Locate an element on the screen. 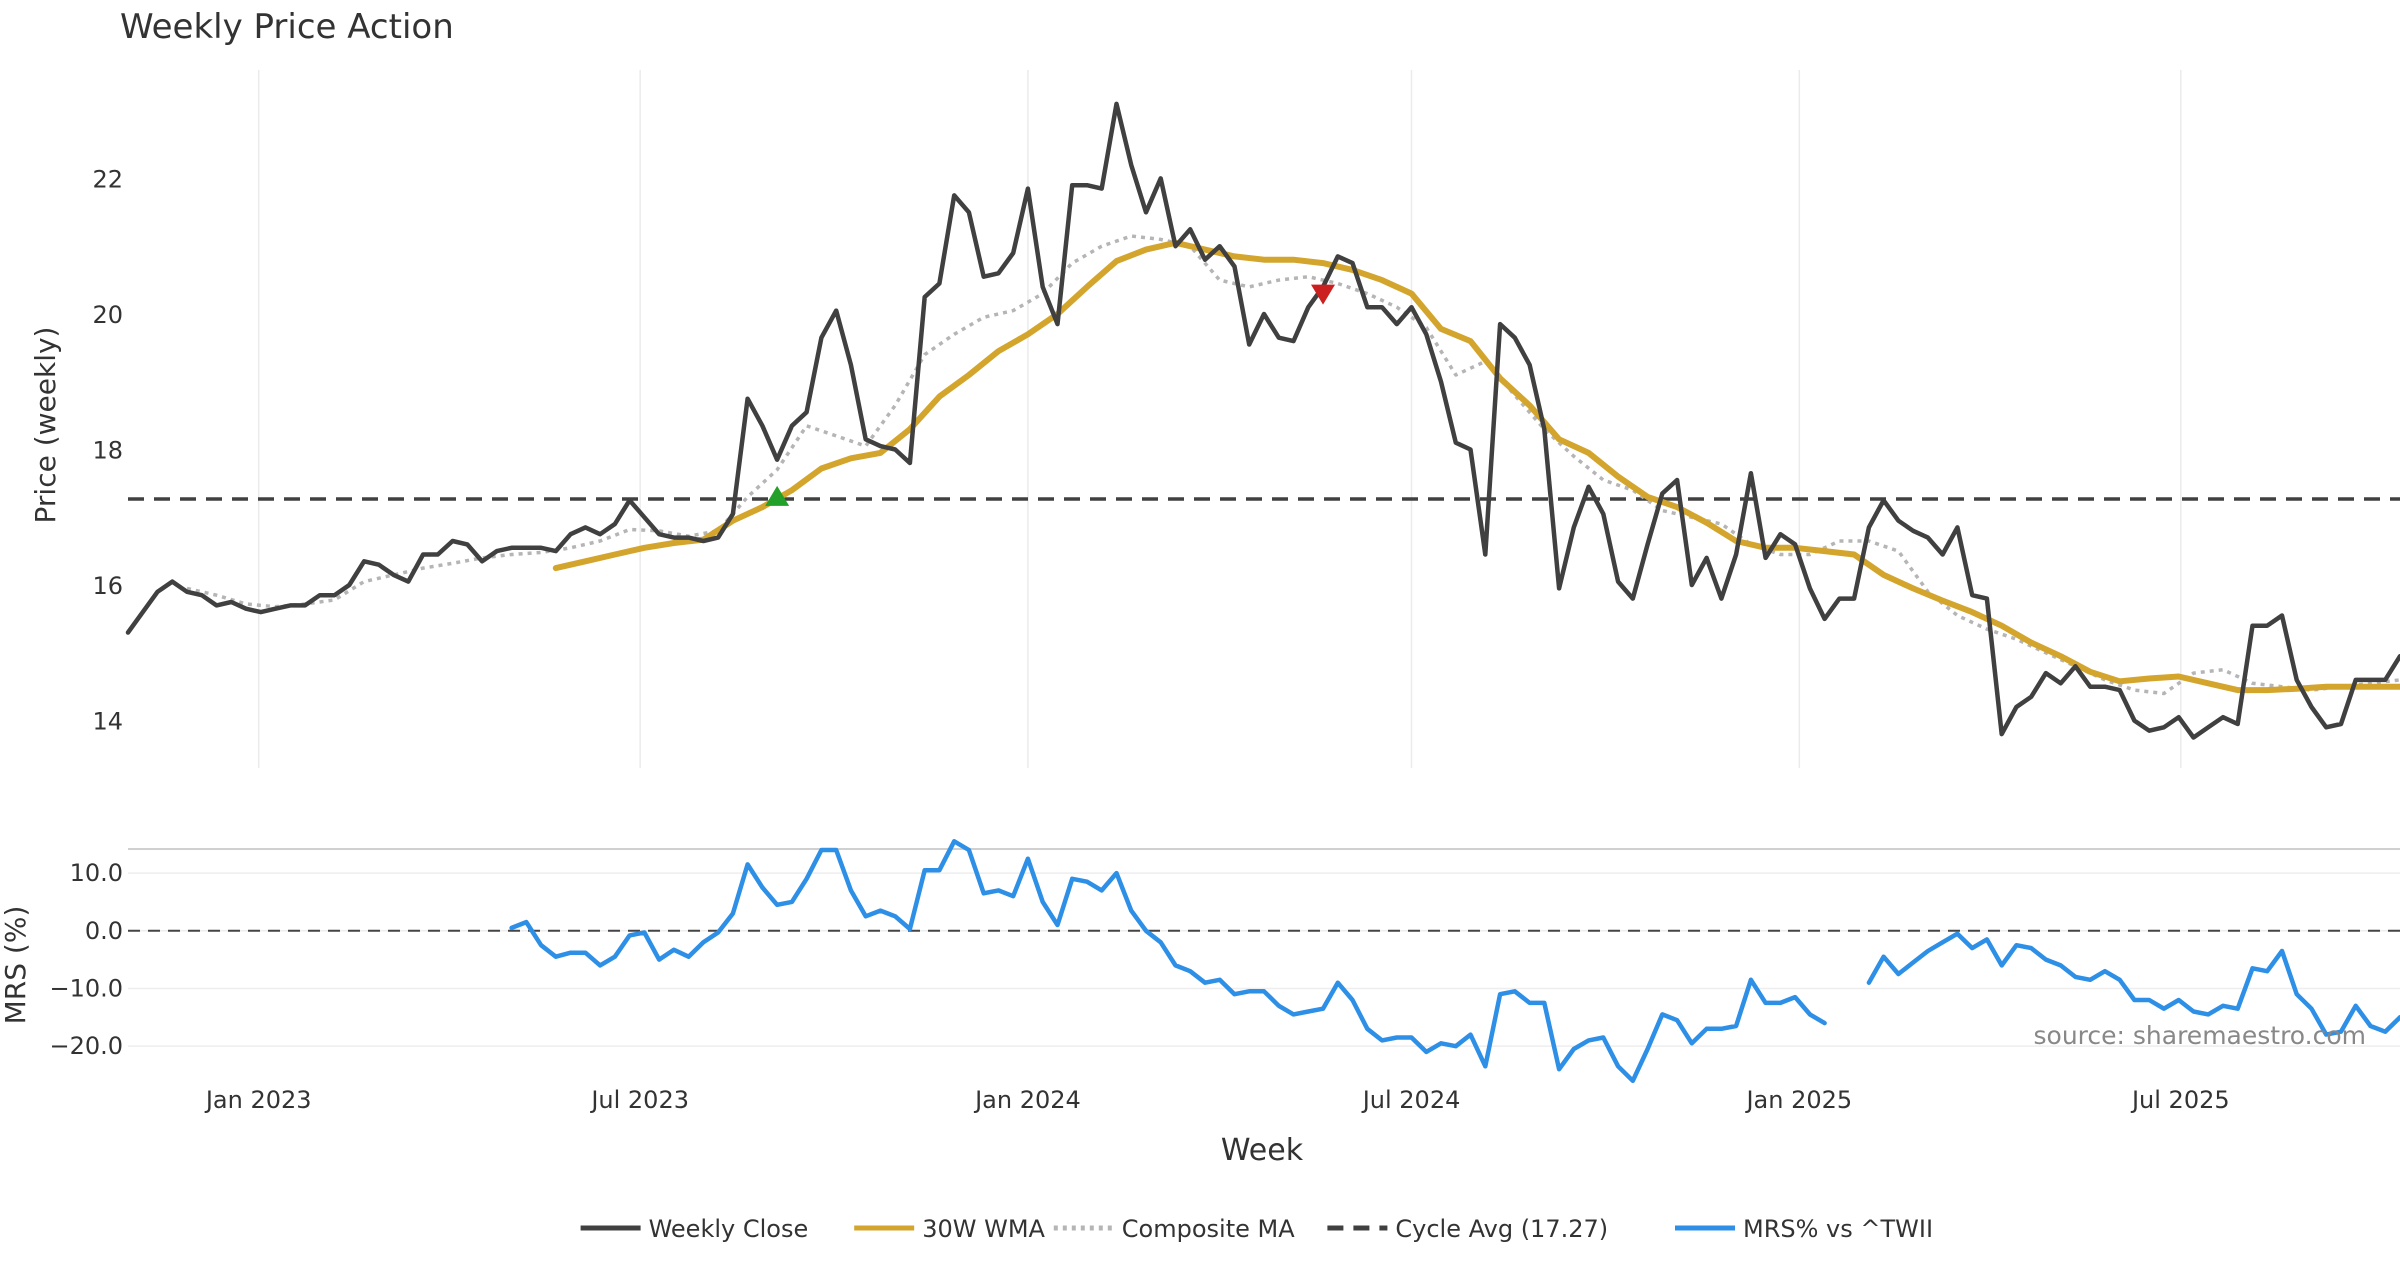 The image size is (2400, 1264). x-tick-label: Jan 2024 is located at coordinates (1027, 1100).